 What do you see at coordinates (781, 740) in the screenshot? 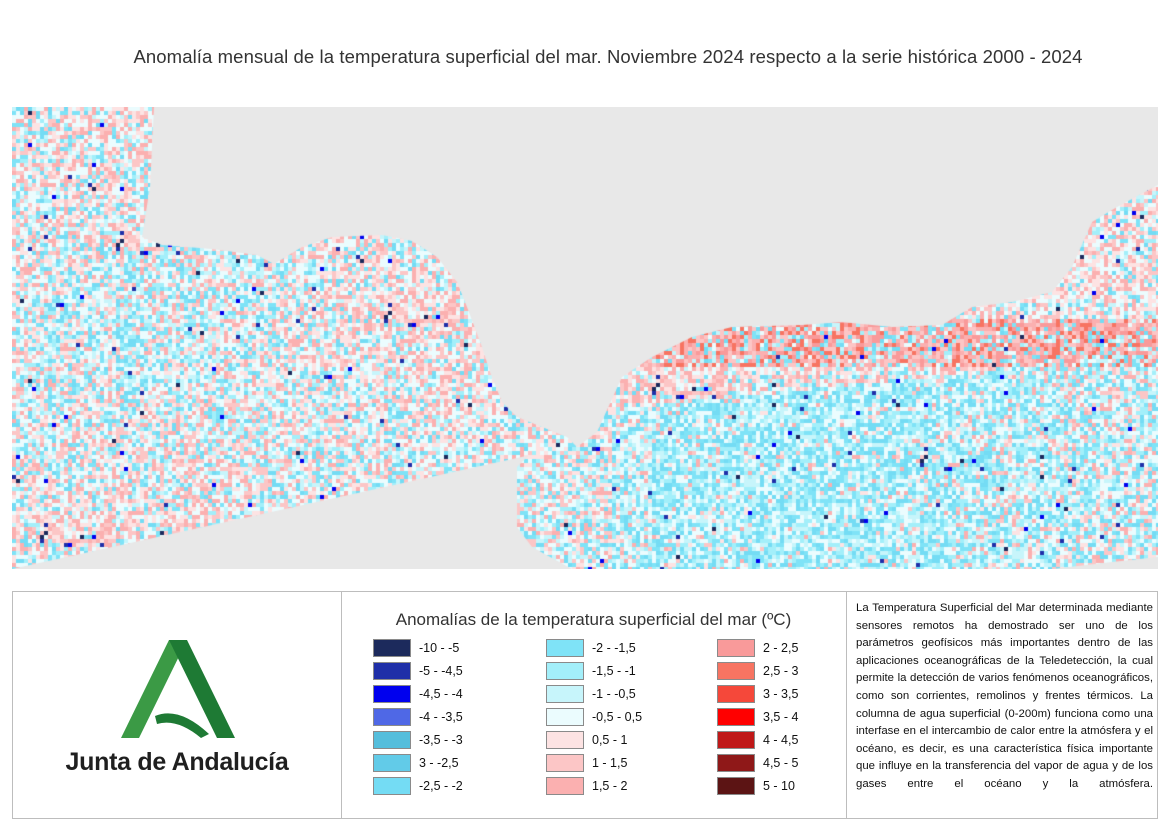
I see `legend-label: 4 - 4,5` at bounding box center [781, 740].